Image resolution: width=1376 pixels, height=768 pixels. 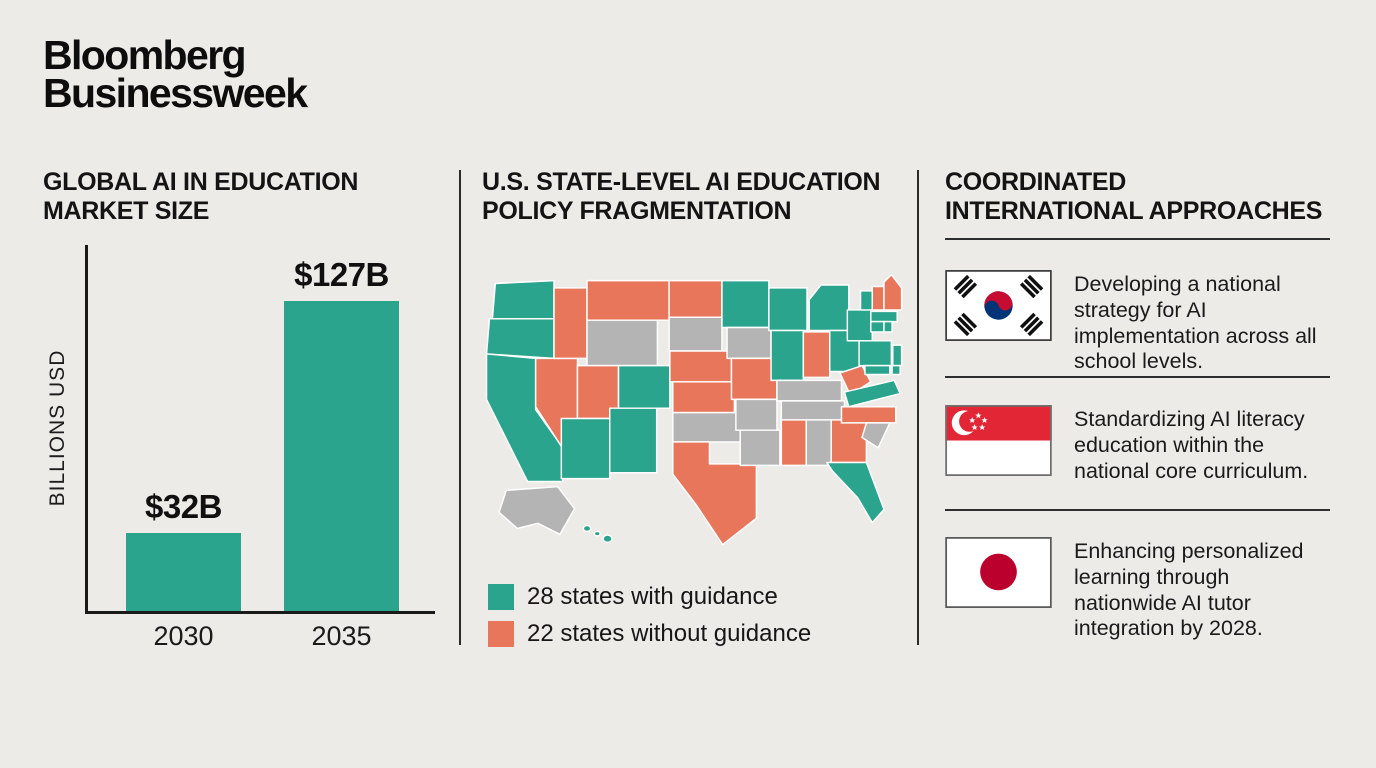 What do you see at coordinates (57, 428) in the screenshot?
I see `y-axis-label: BILLIONS USD` at bounding box center [57, 428].